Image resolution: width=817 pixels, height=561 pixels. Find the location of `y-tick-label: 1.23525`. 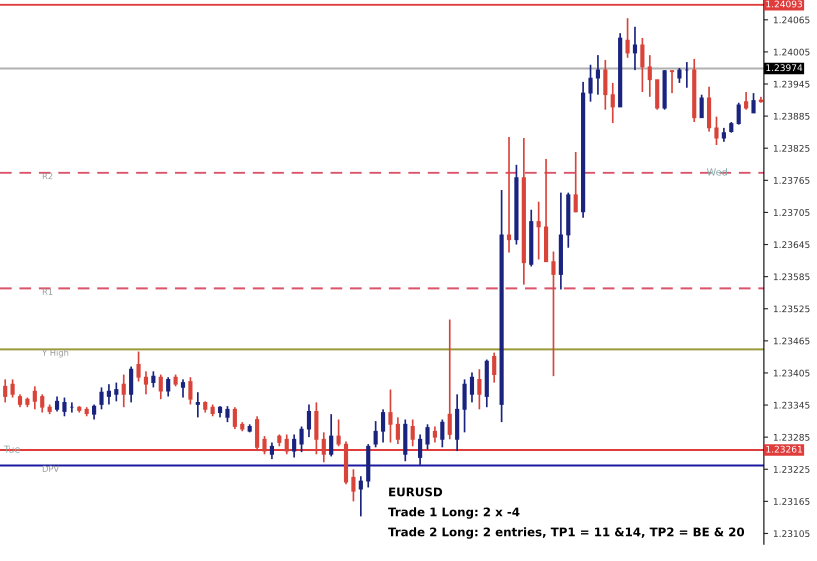

y-tick-label: 1.23525 is located at coordinates (792, 308).